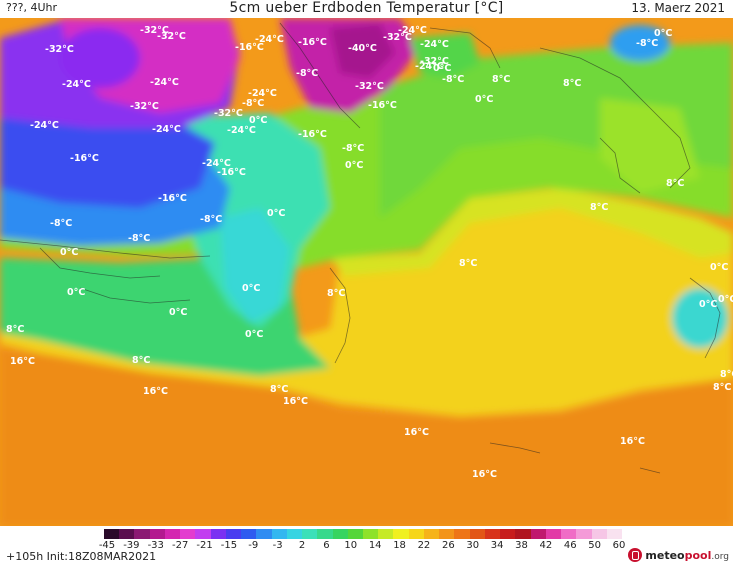 The image size is (733, 566). Describe the element at coordinates (155, 545) in the screenshot. I see `scale-tick-label: -33` at that location.